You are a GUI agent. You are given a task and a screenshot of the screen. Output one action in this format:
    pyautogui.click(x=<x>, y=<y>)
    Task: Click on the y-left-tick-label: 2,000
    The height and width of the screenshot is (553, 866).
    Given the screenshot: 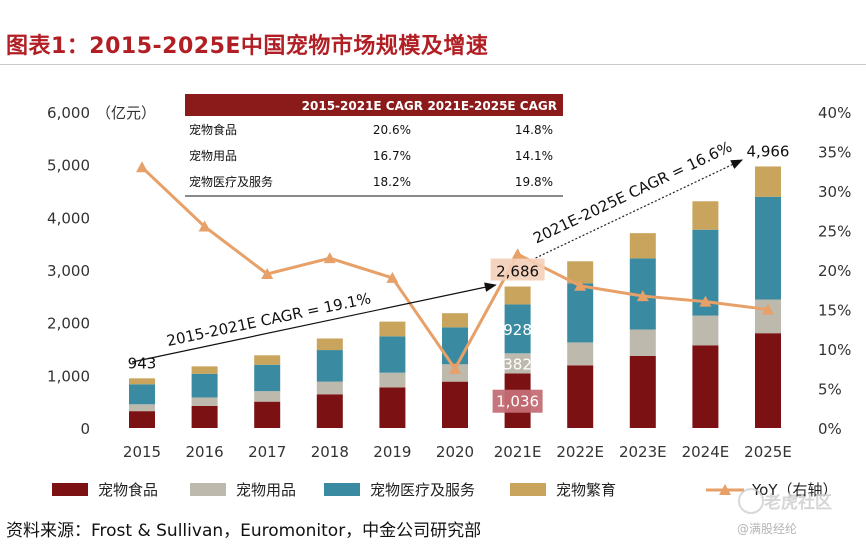 What is the action you would take?
    pyautogui.click(x=68, y=324)
    